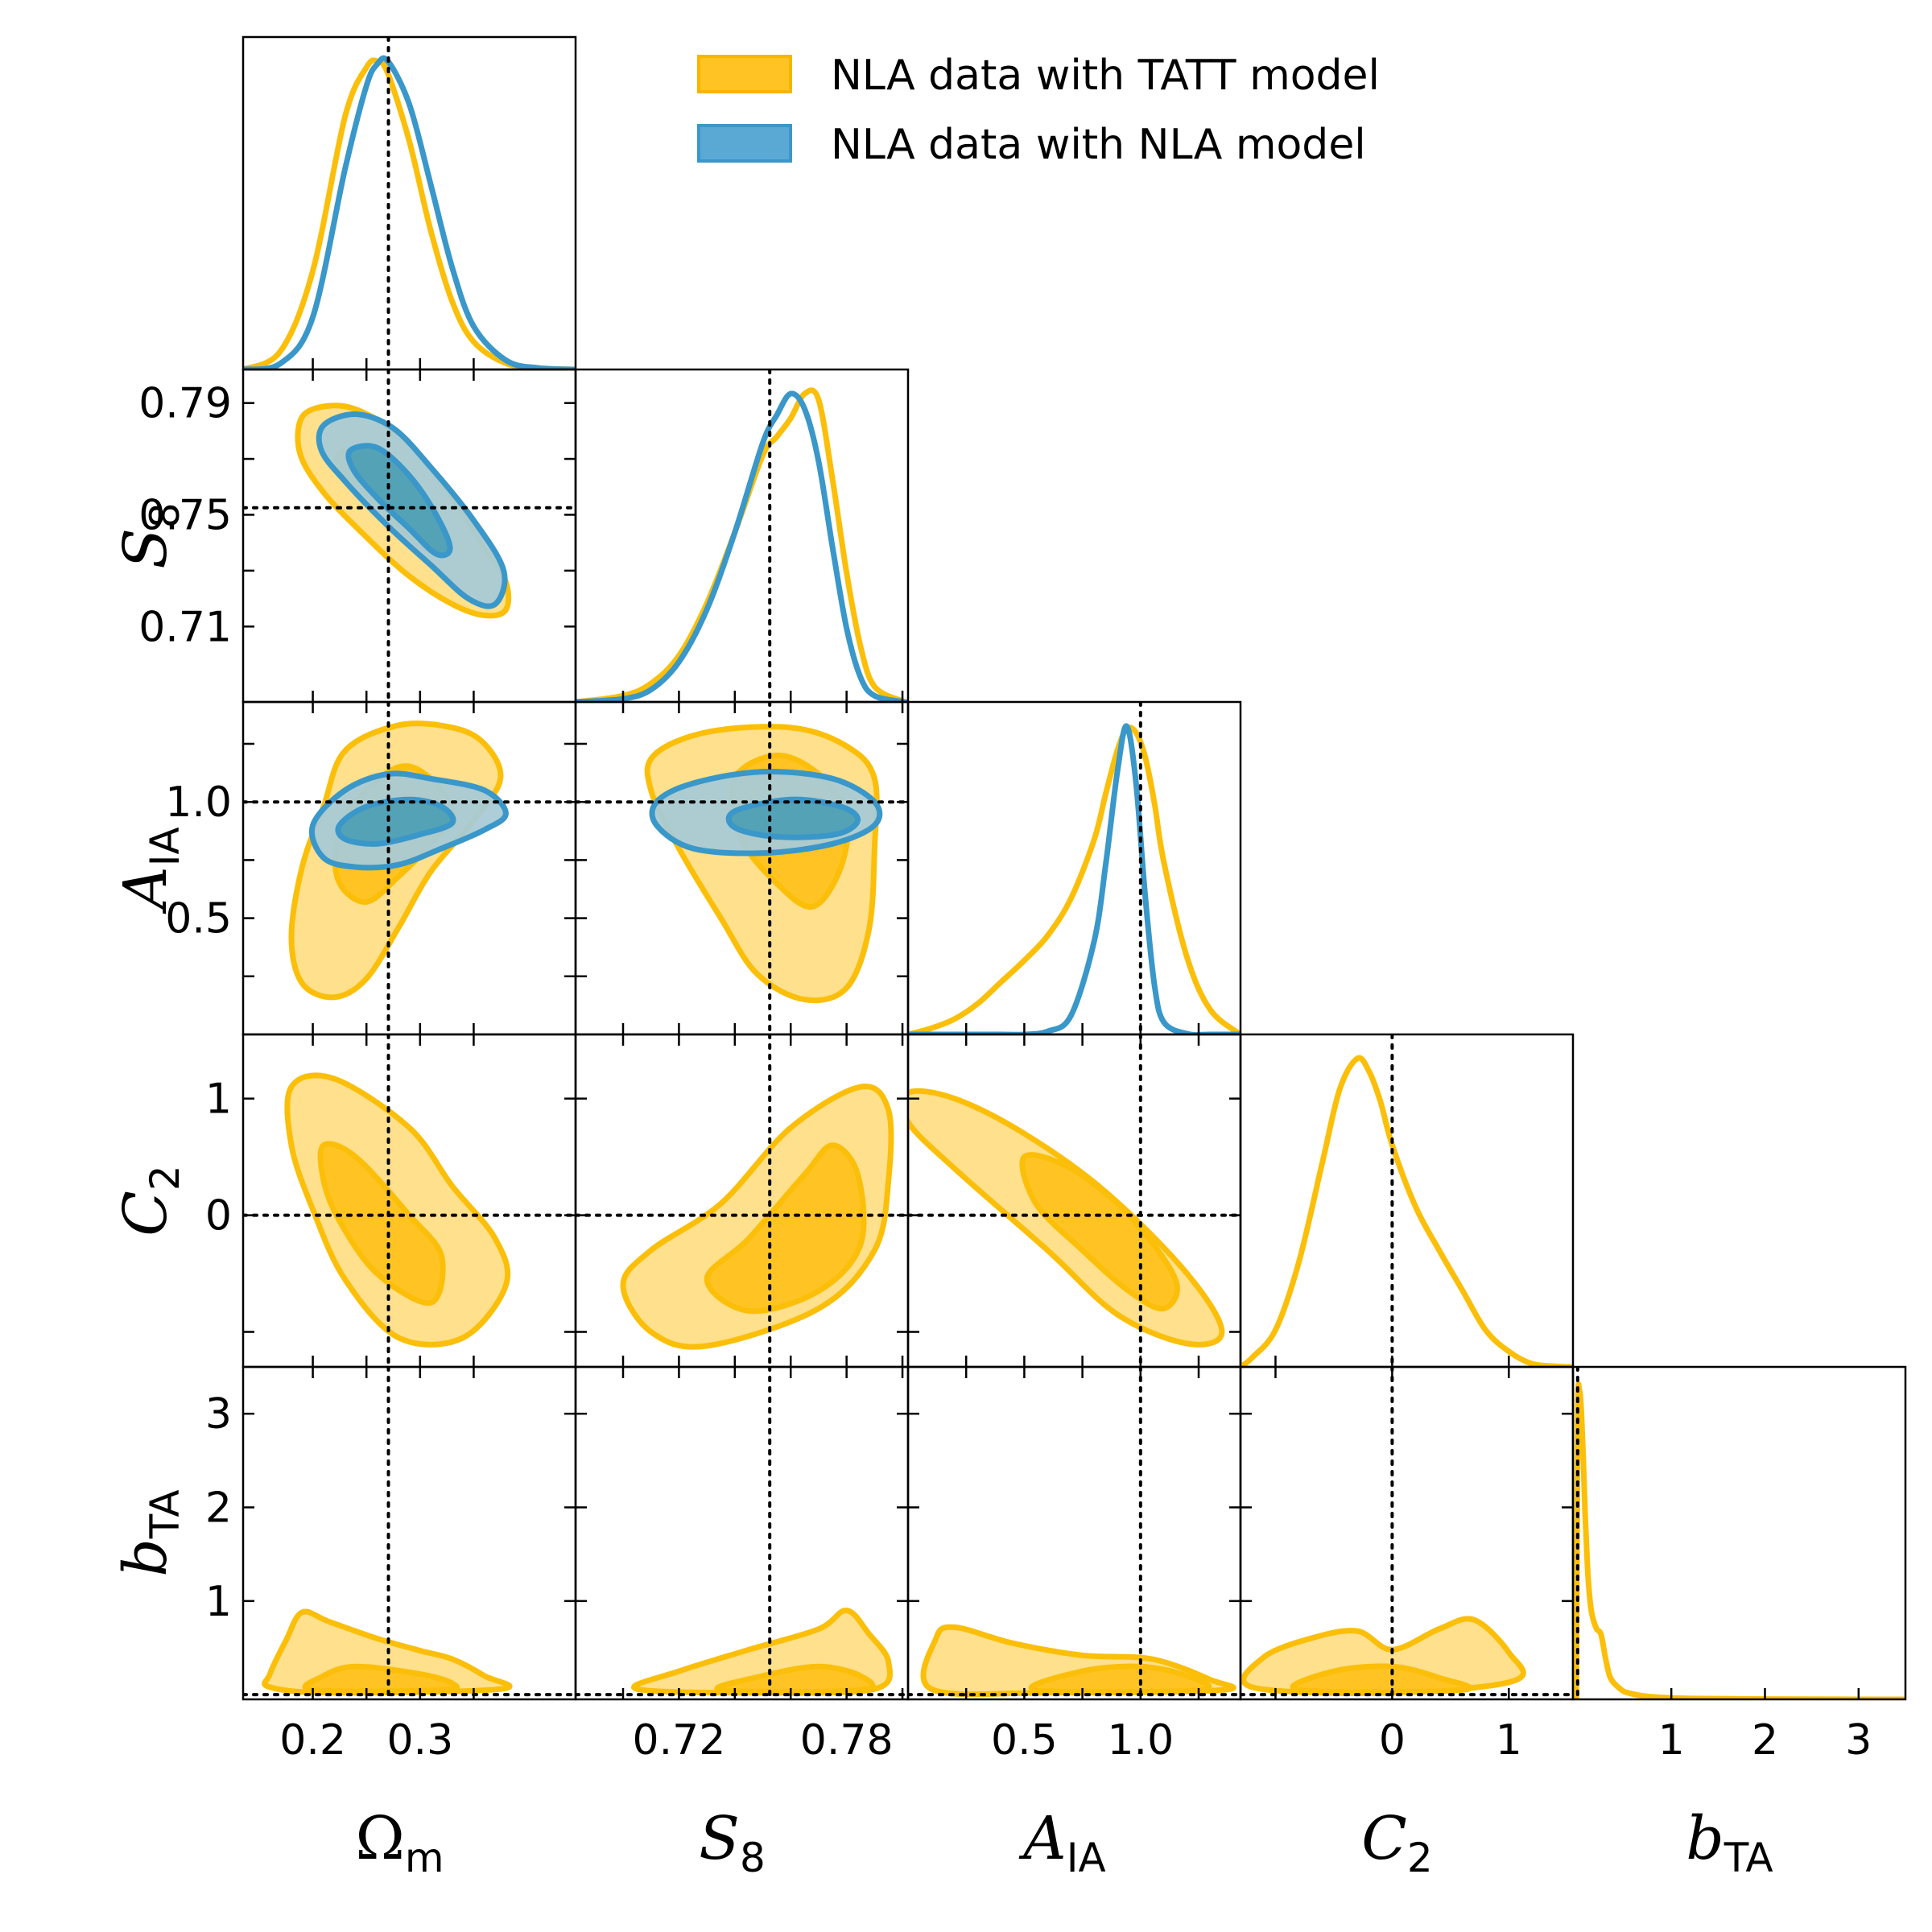 This screenshot has width=1932, height=1932. Describe the element at coordinates (1729, 1842) in the screenshot. I see `x-axis-label-bta: bTA` at that location.